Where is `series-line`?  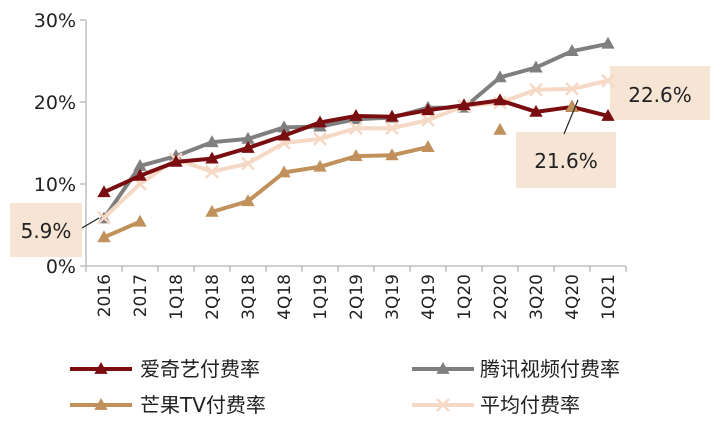 series-line is located at coordinates (122, 229).